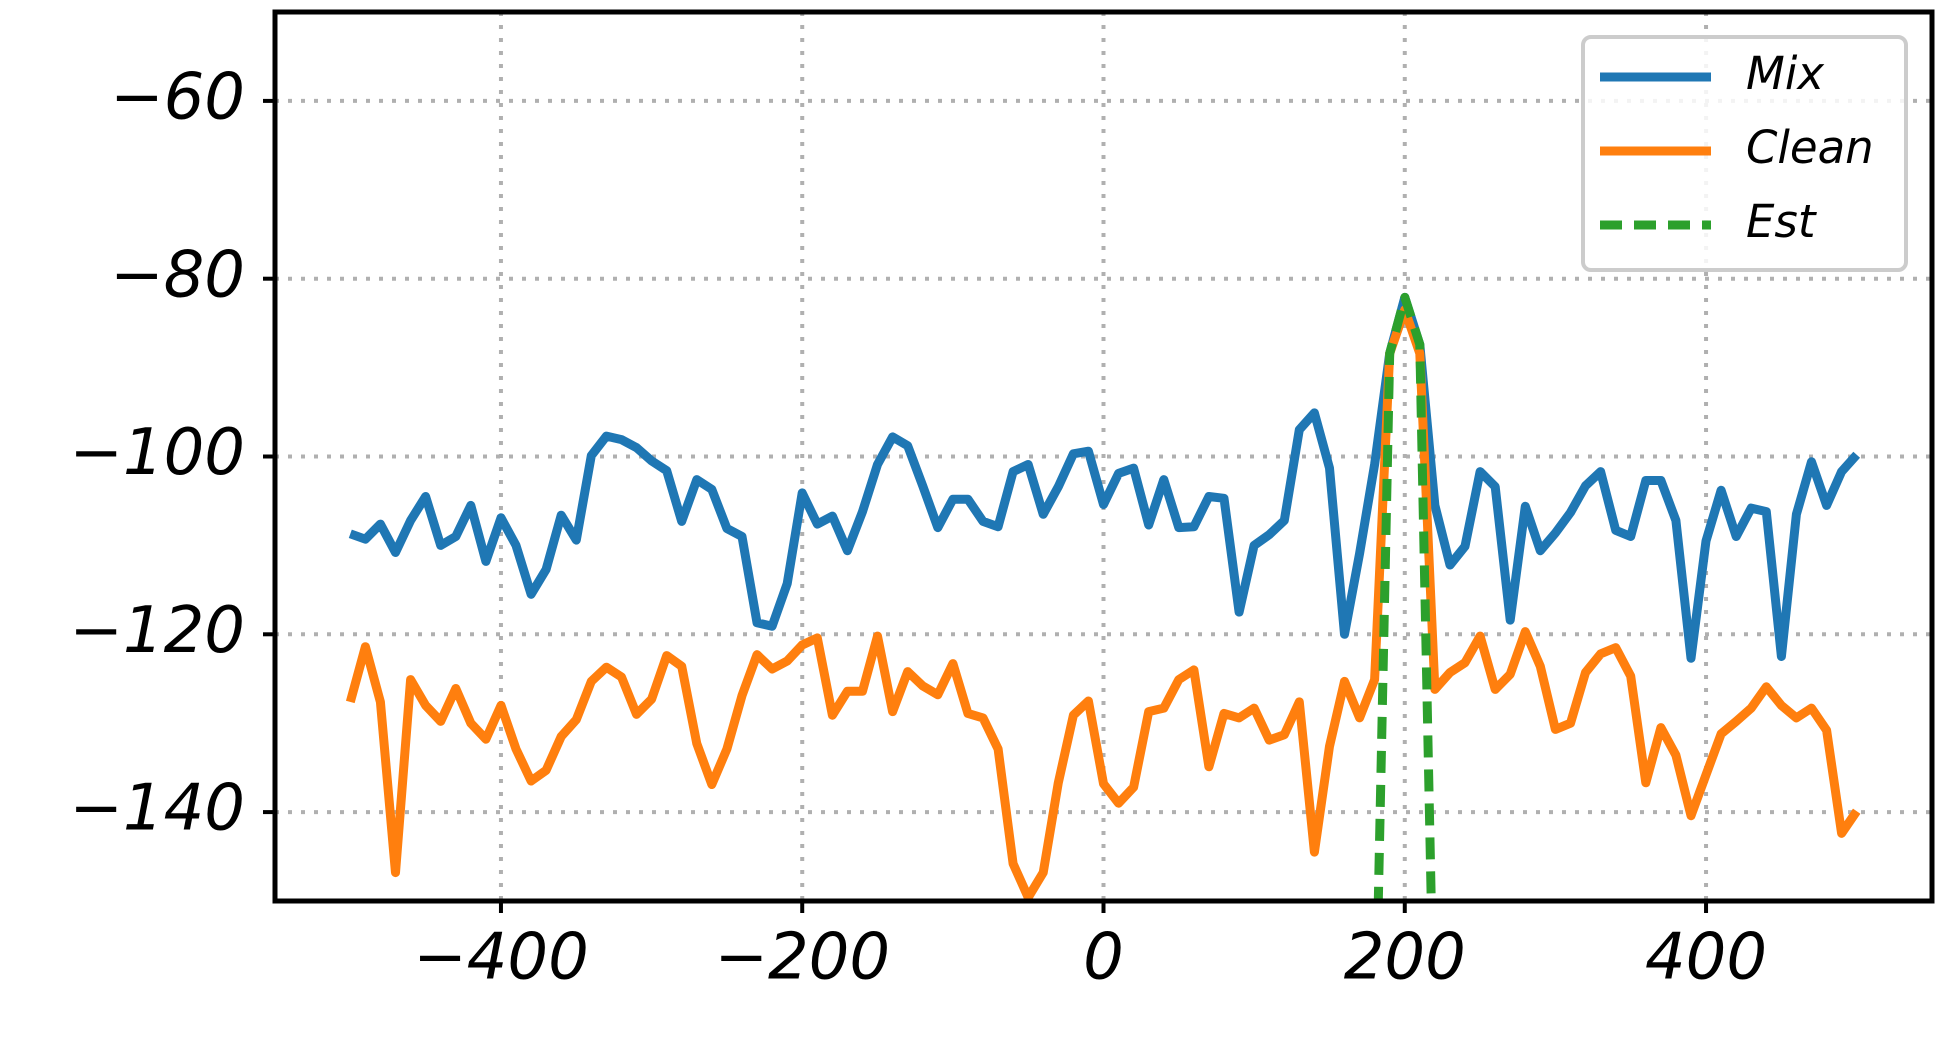 The image size is (1944, 1044). I want to click on legend-label: Clean, so click(1810, 147).